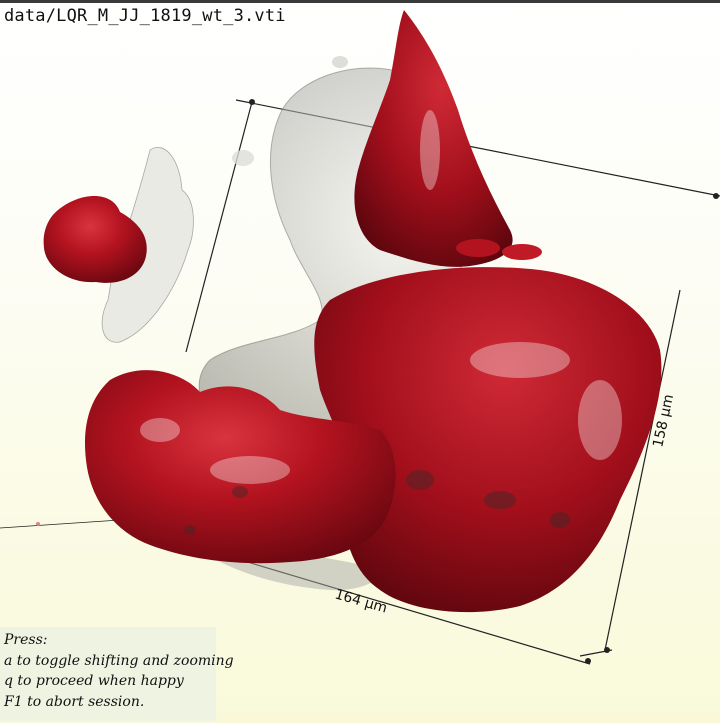 Image resolution: width=720 pixels, height=723 pixels. I want to click on help-line-toggle: a to toggle shifting and zooming, so click(119, 660).